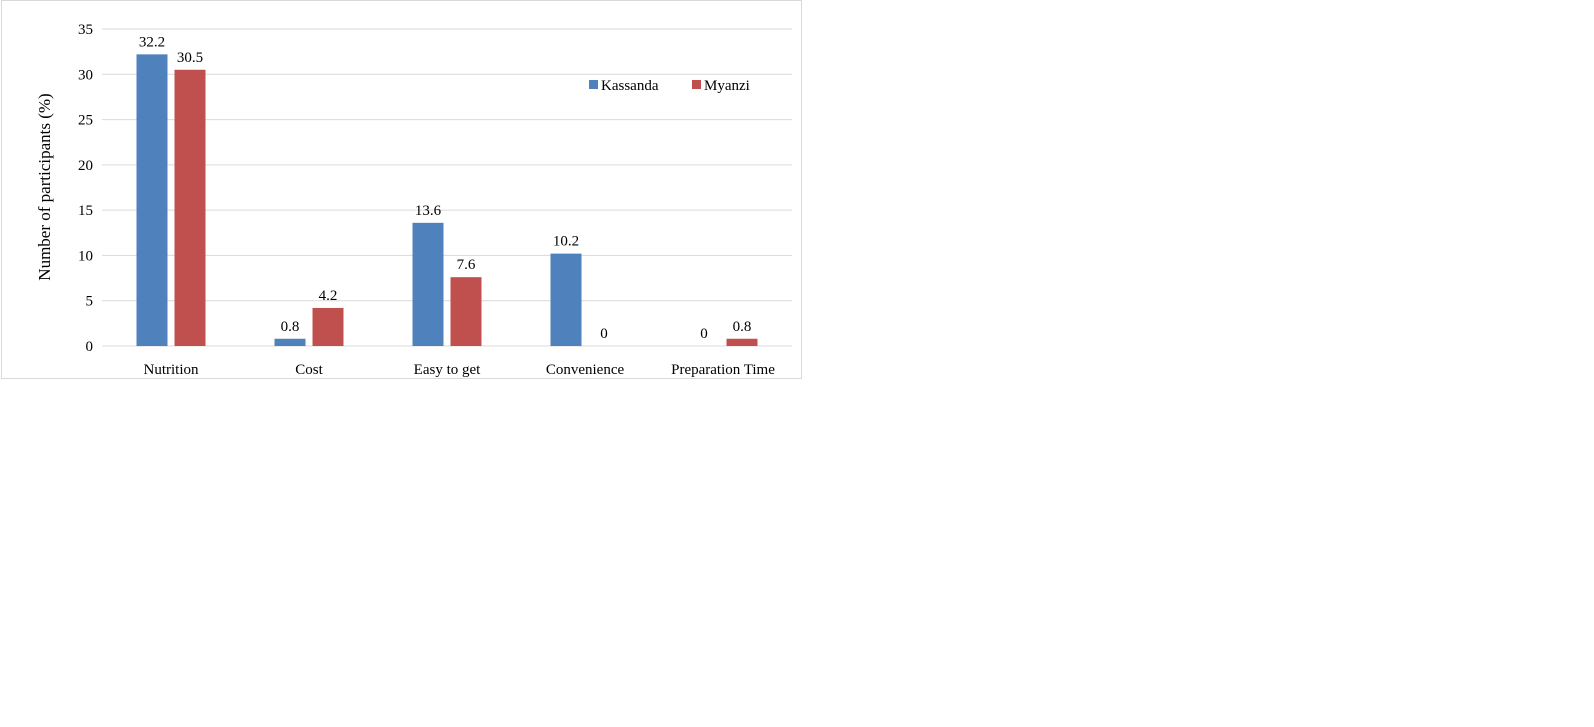 This screenshot has width=1594, height=727. What do you see at coordinates (585, 370) in the screenshot?
I see `x-tick-label: Convenience` at bounding box center [585, 370].